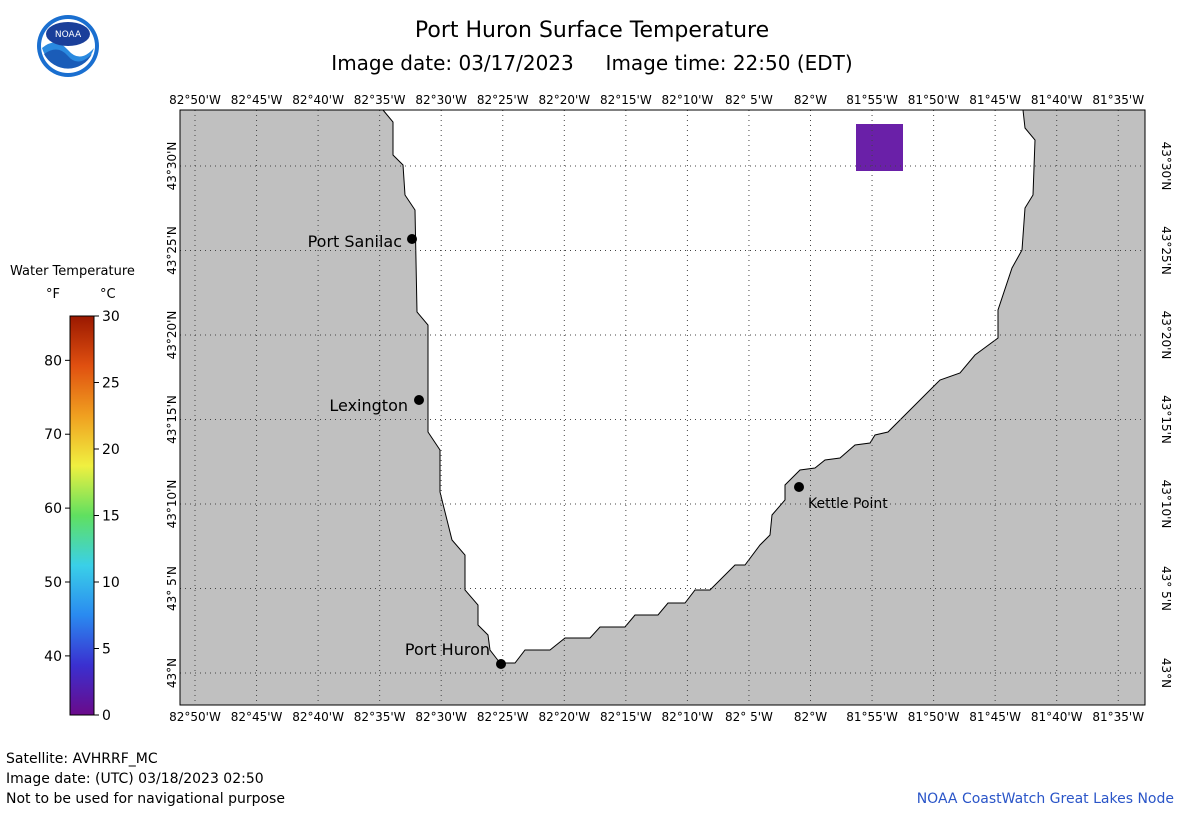  What do you see at coordinates (53, 509) in the screenshot?
I see `legend-label-f: 60` at bounding box center [53, 509].